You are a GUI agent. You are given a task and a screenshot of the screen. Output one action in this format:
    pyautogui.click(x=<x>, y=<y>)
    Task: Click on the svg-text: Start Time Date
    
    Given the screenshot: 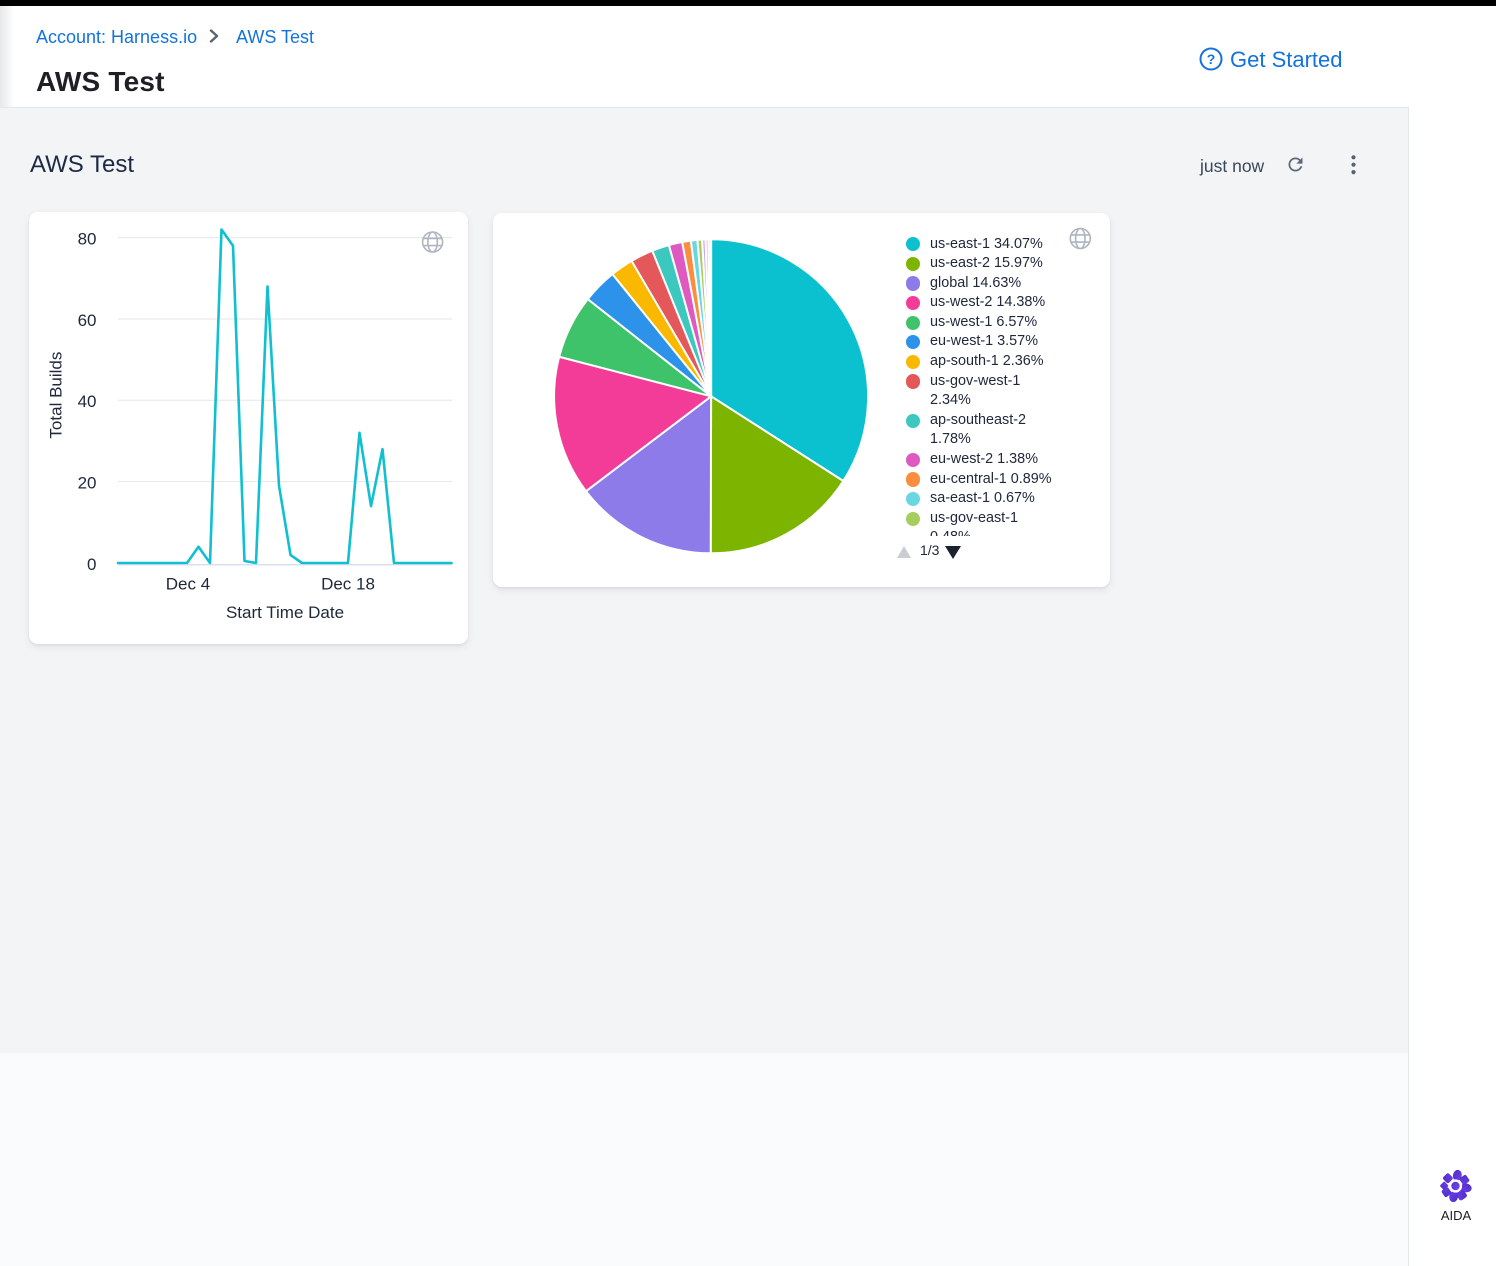 What is the action you would take?
    pyautogui.click(x=285, y=612)
    